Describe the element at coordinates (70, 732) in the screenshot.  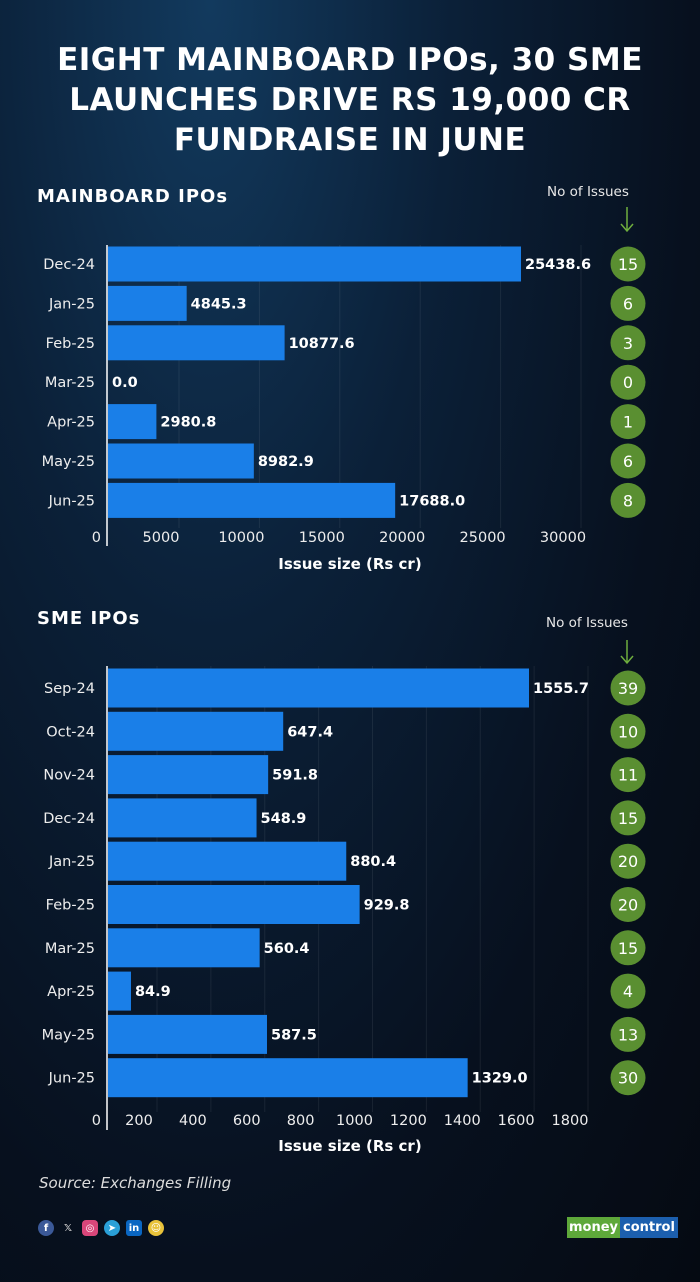
I see `category-label: Oct-24` at that location.